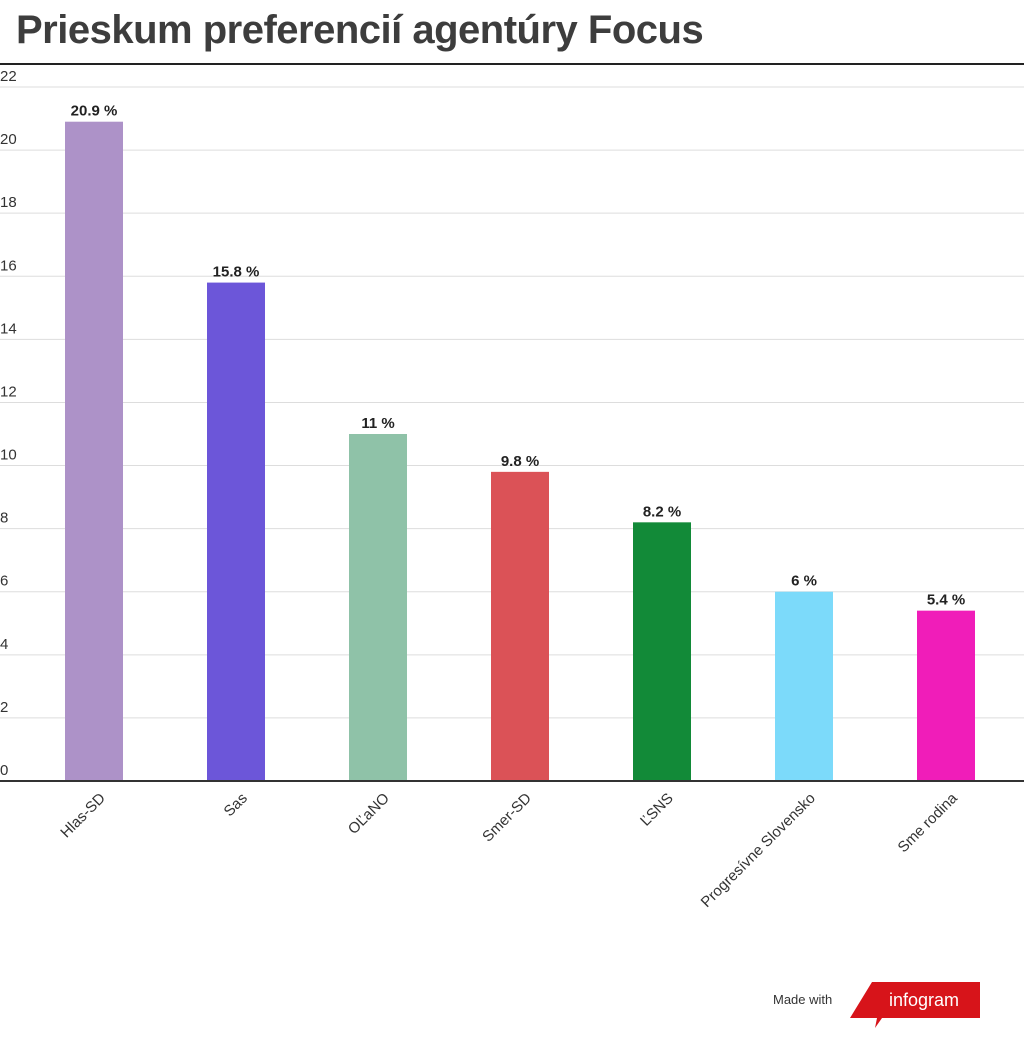 The height and width of the screenshot is (1045, 1024). I want to click on x-category-label: ĽSNS, so click(657, 810).